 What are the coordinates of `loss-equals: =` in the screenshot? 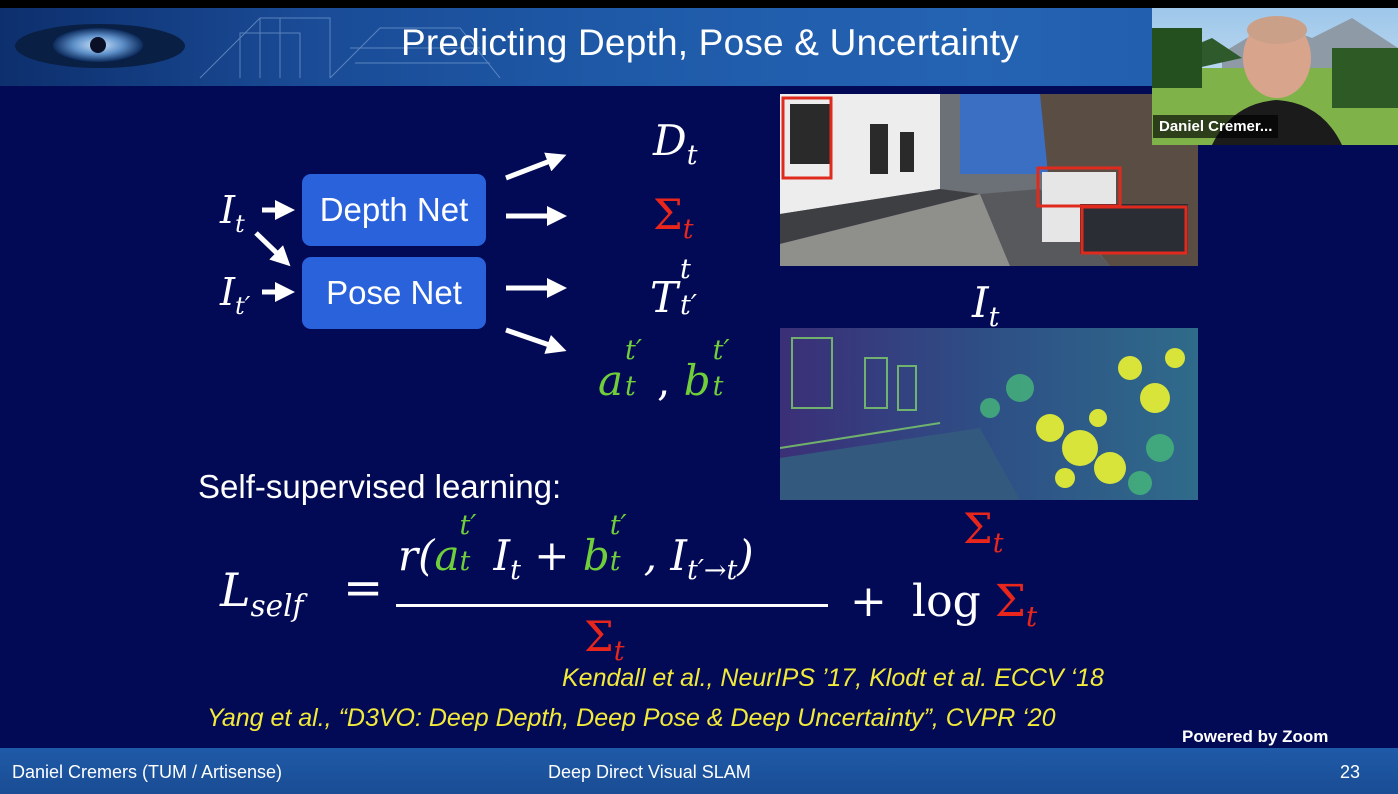 It's located at (363, 588).